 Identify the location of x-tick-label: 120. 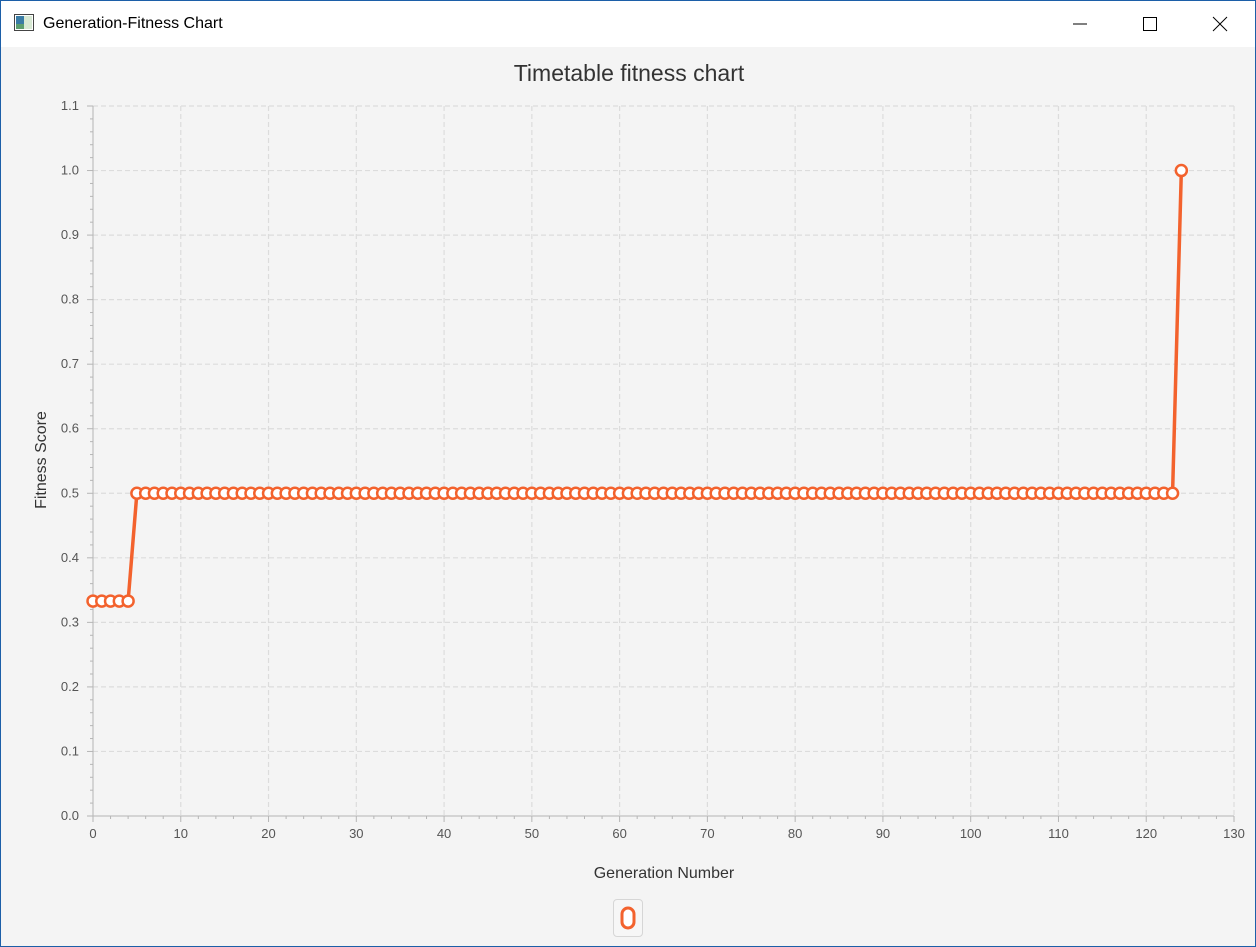
(1146, 833).